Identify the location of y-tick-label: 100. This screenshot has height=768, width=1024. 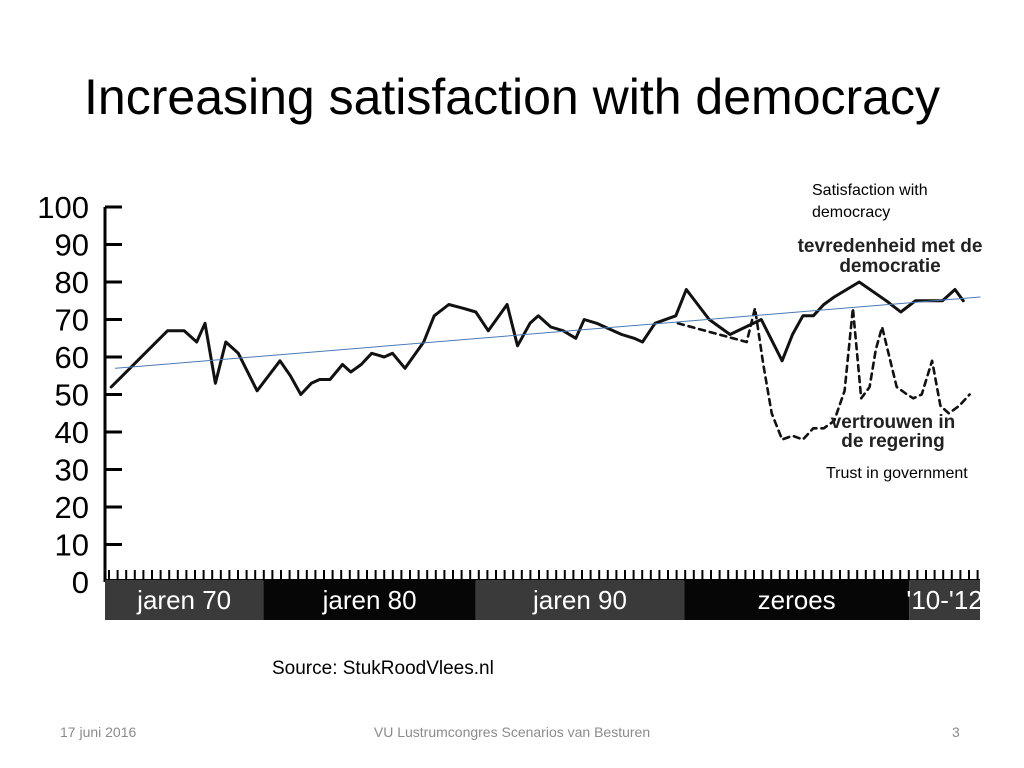
(63, 207).